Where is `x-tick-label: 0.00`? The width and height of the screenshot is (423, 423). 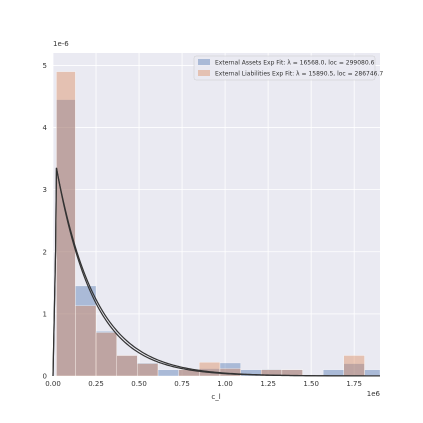
x-tick-label: 0.00 is located at coordinates (53, 384).